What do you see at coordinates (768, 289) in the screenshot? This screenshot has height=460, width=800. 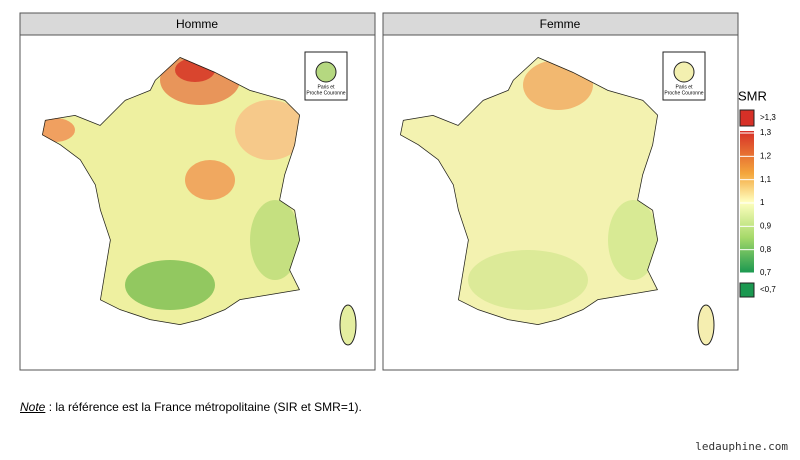 I see `legend-label: <0,7` at bounding box center [768, 289].